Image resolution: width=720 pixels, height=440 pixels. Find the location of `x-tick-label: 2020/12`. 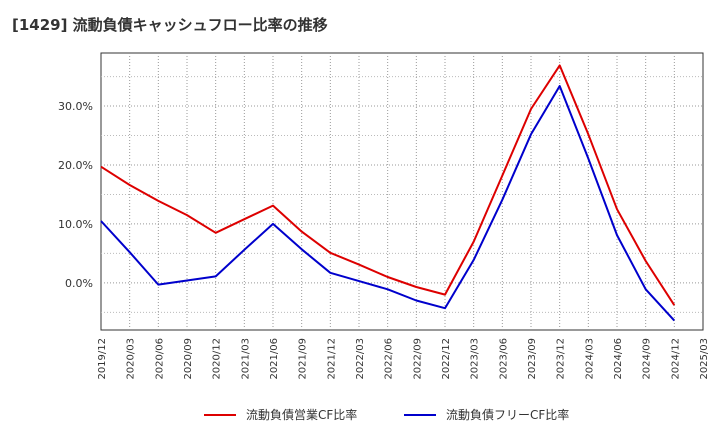

x-tick-label: 2020/12 is located at coordinates (217, 359).